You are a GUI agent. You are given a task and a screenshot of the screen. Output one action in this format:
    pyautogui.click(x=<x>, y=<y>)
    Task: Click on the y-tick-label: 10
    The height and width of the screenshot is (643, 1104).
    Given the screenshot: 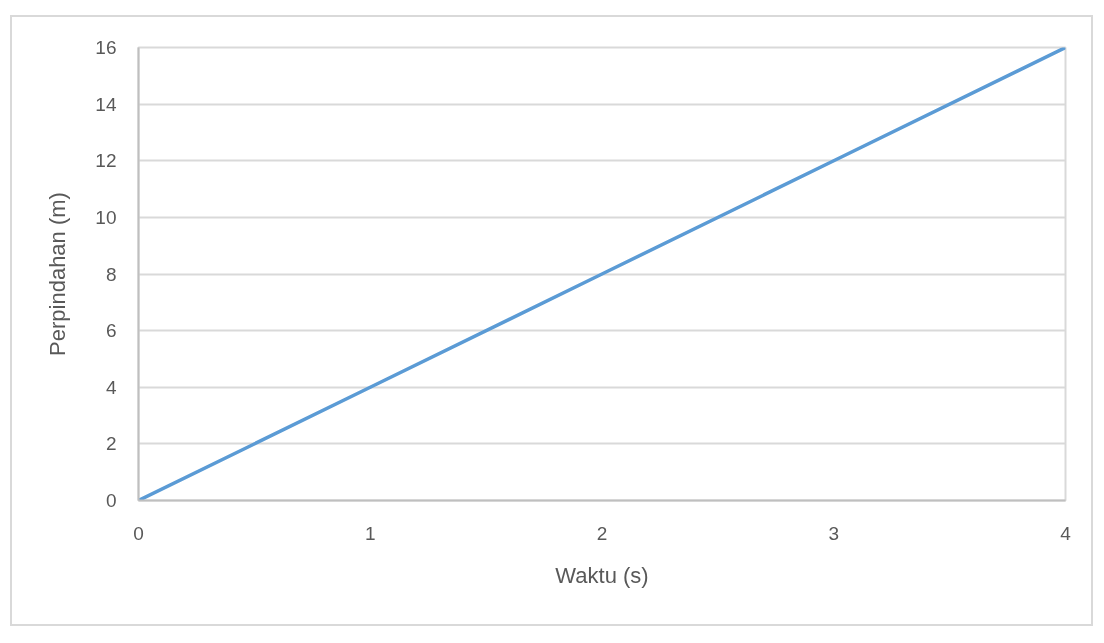 What is the action you would take?
    pyautogui.click(x=106, y=217)
    